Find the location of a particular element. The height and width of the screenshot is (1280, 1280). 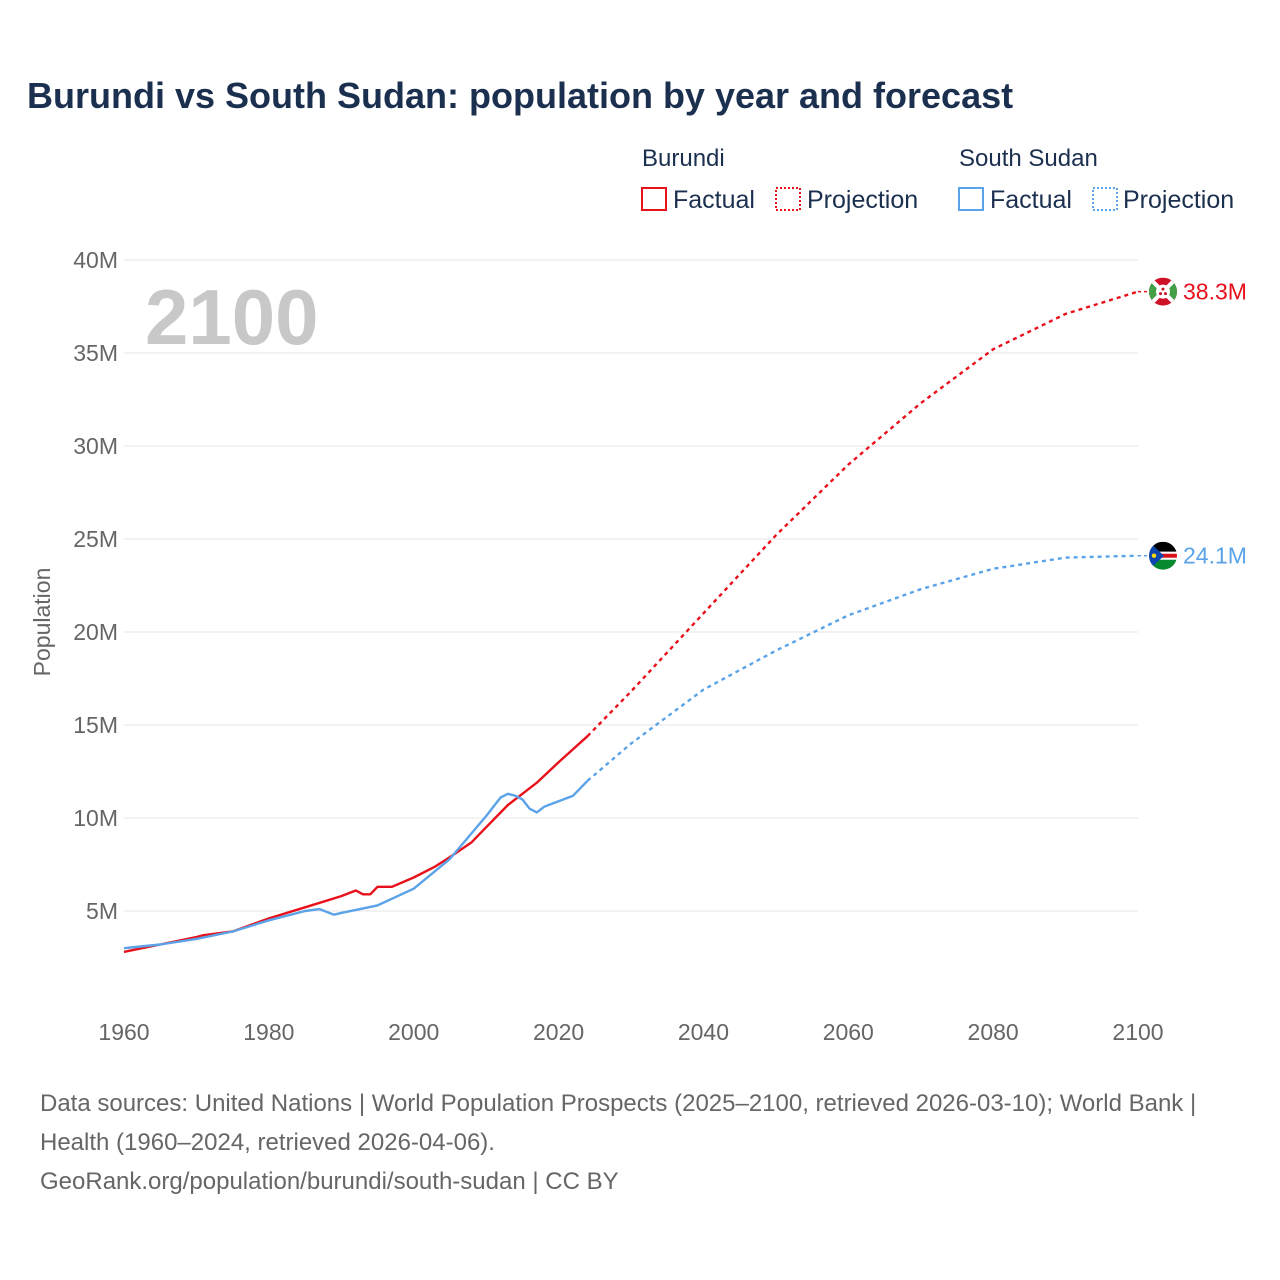

series-line-south-sudan-factual is located at coordinates (356, 864).